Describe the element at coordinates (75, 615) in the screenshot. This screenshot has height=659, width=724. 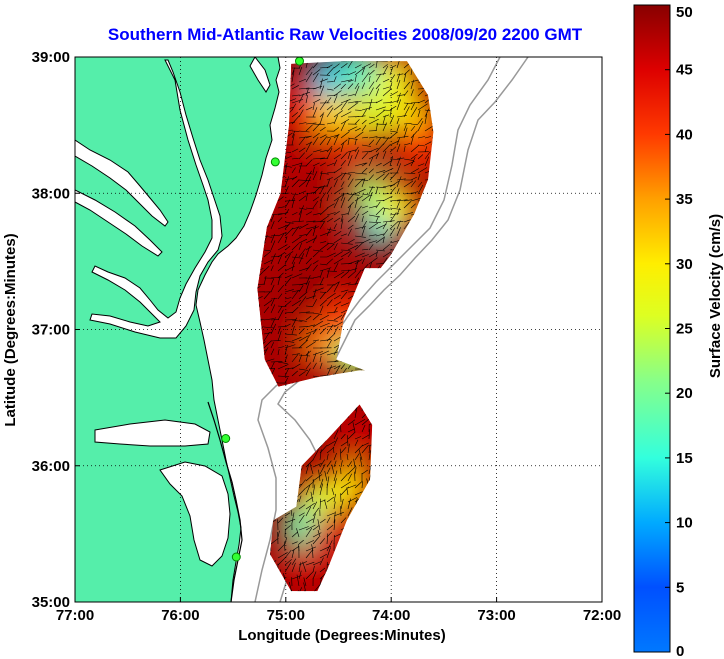
I see `x-tick-label: 77:00` at that location.